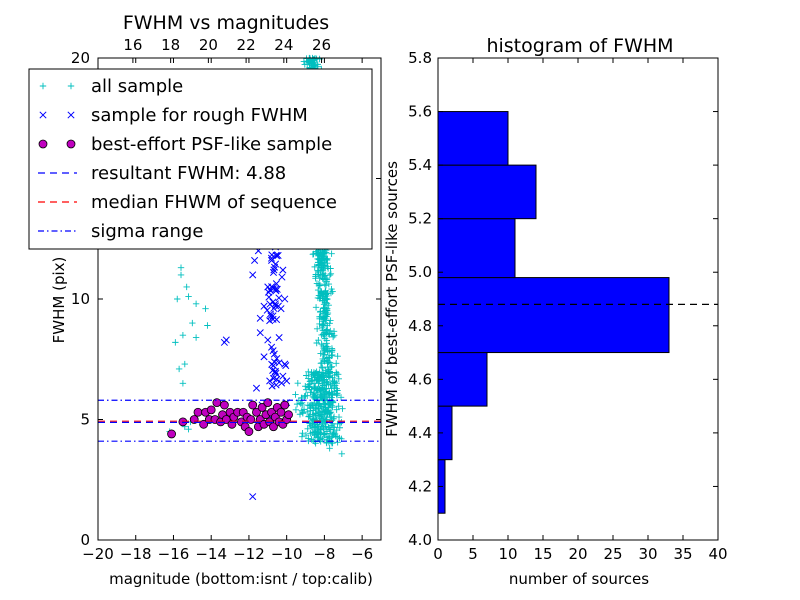 The width and height of the screenshot is (800, 600). I want to click on histogram-y-label: FWHM of best-effort PSF-like sources, so click(392, 299).